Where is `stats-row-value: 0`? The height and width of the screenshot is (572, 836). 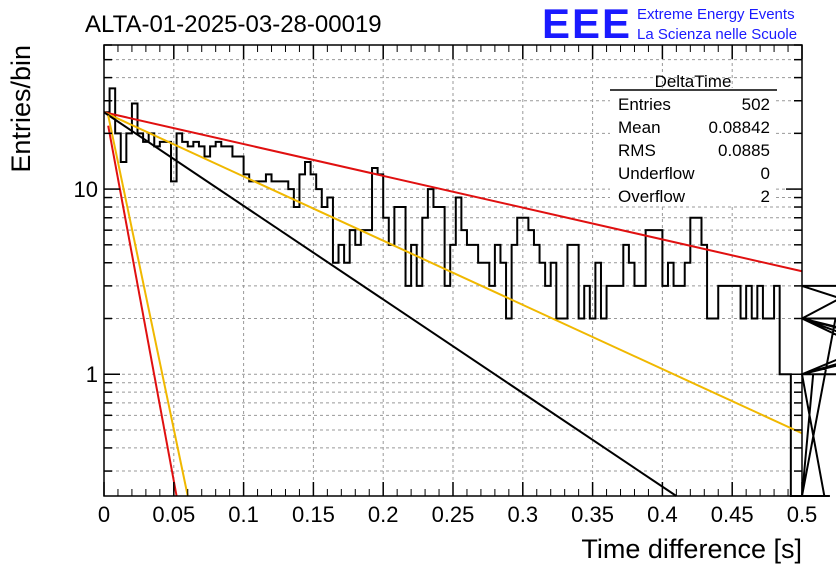
stats-row-value: 0 is located at coordinates (765, 173).